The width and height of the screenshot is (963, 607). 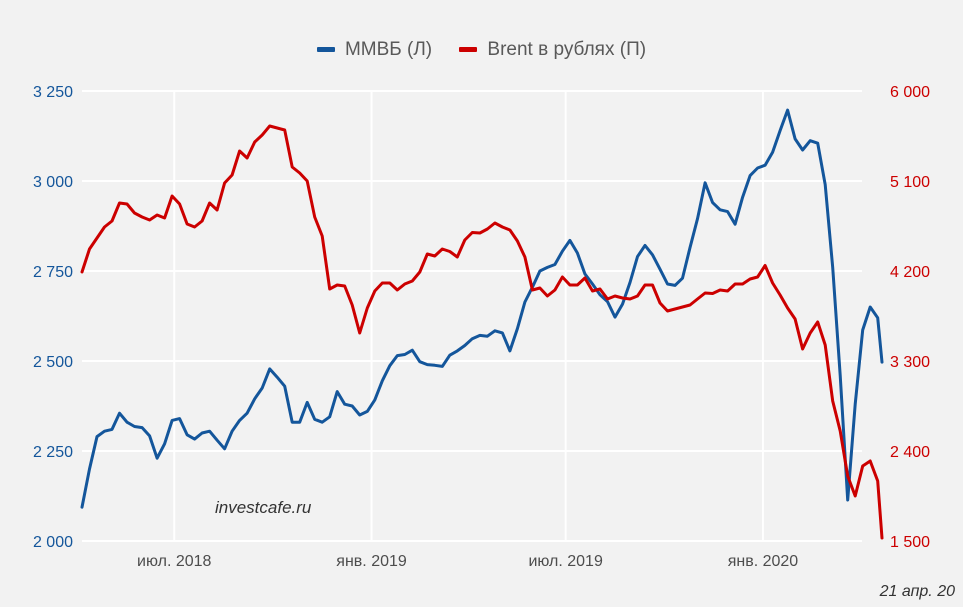 I want to click on y-right-tick-label: 1 500, so click(x=910, y=542).